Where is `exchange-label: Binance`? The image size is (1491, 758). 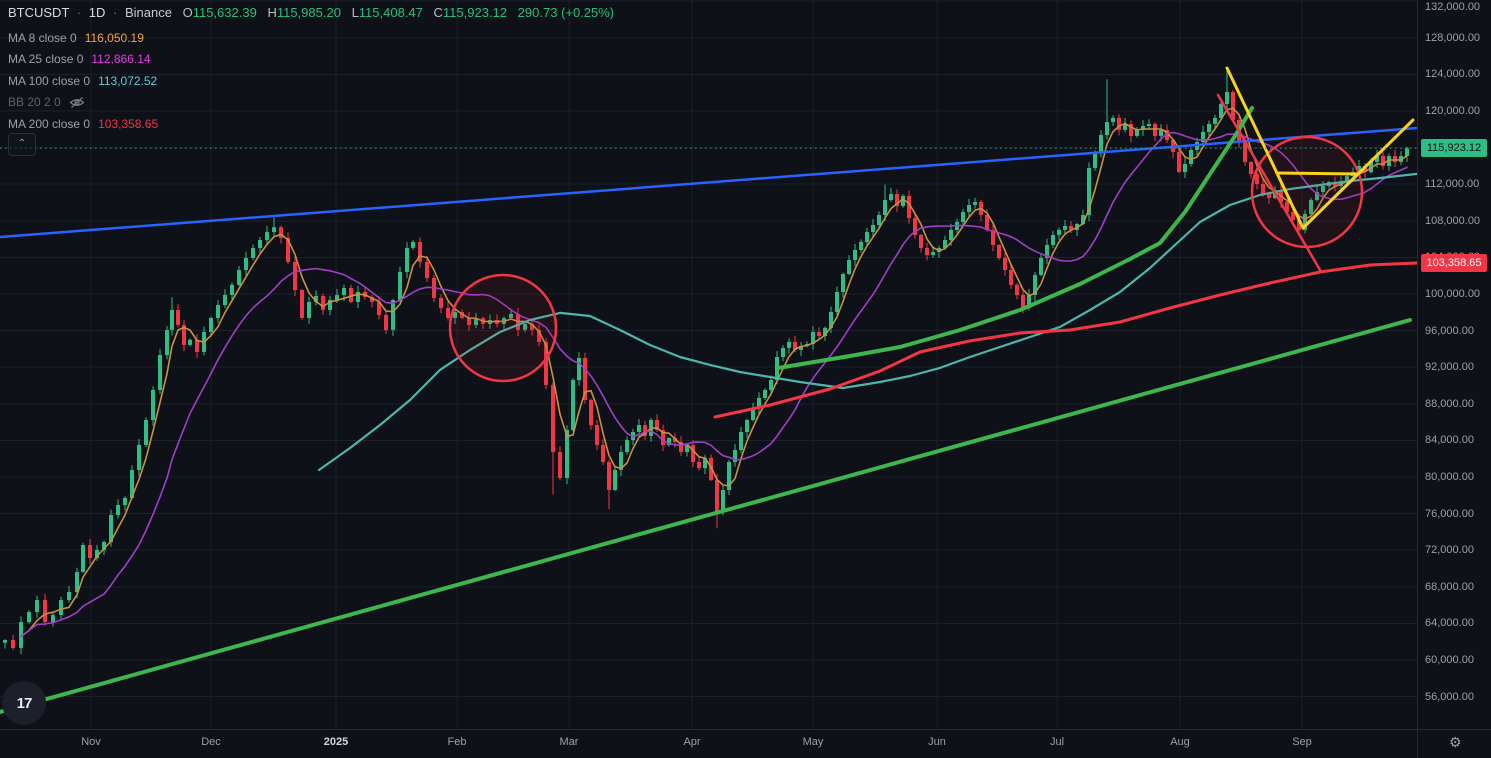 exchange-label: Binance is located at coordinates (148, 12).